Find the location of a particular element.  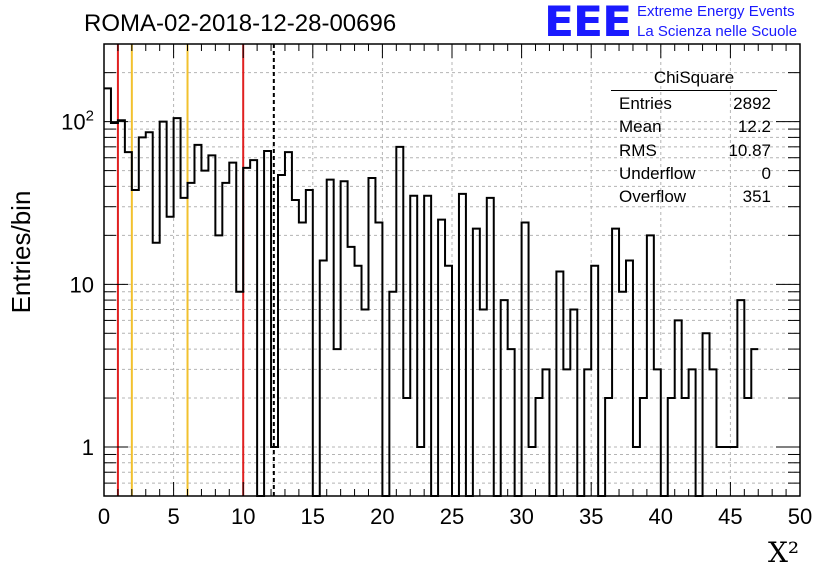

stats-label: Overflow is located at coordinates (653, 197).